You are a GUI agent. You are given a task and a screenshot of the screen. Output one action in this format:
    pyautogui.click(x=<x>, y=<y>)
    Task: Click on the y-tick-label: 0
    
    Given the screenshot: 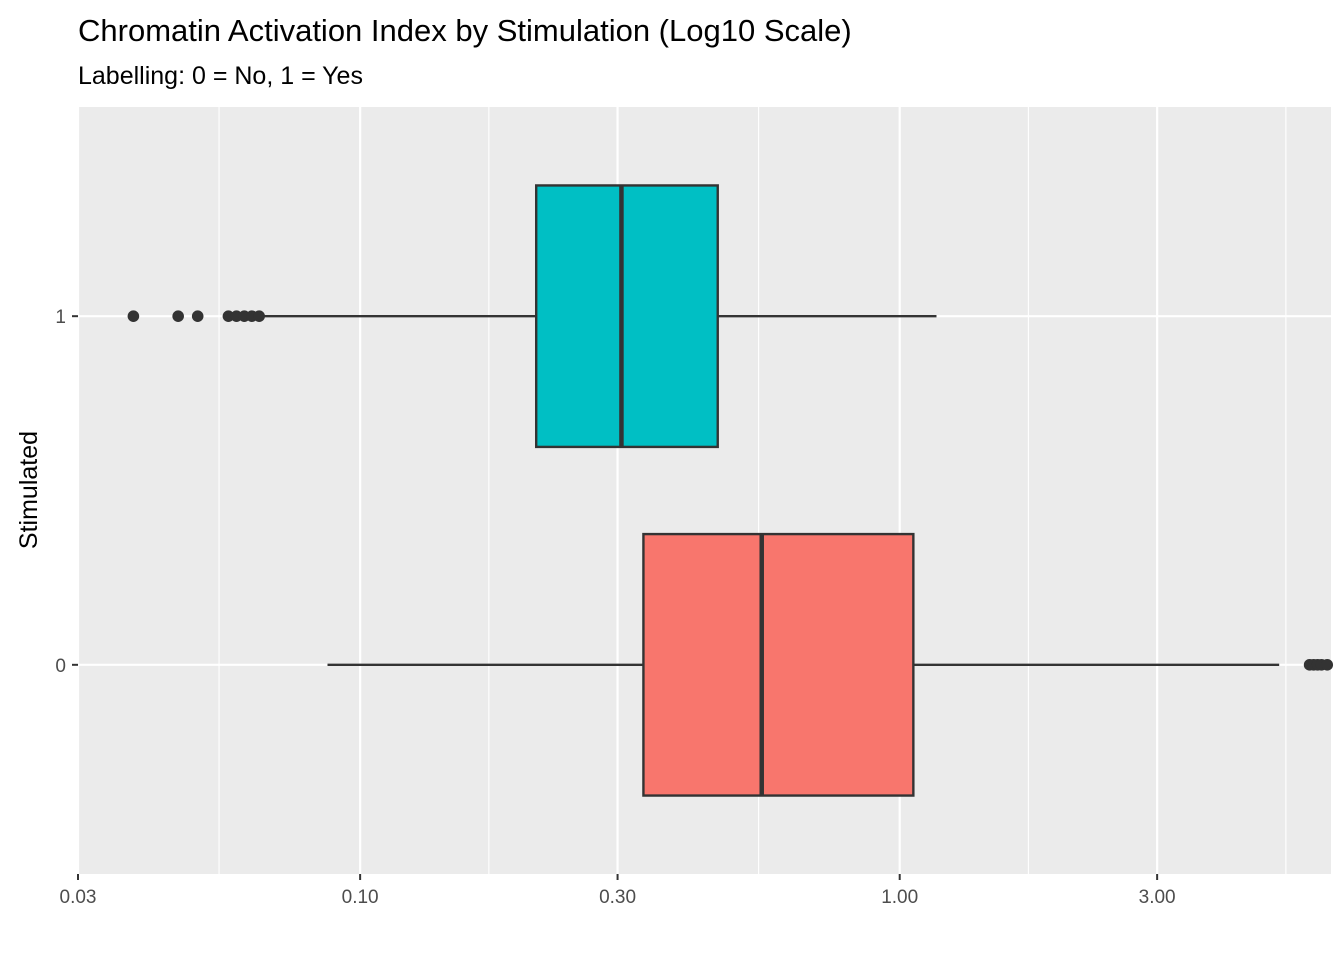 What is the action you would take?
    pyautogui.click(x=60, y=666)
    